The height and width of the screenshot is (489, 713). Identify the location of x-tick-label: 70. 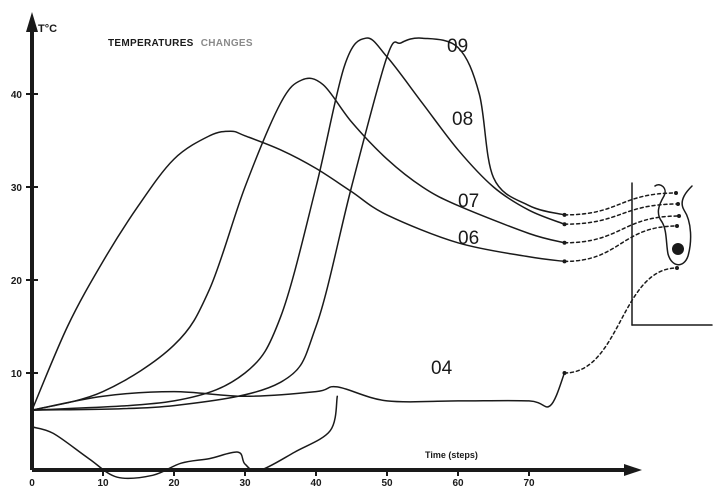
(529, 483).